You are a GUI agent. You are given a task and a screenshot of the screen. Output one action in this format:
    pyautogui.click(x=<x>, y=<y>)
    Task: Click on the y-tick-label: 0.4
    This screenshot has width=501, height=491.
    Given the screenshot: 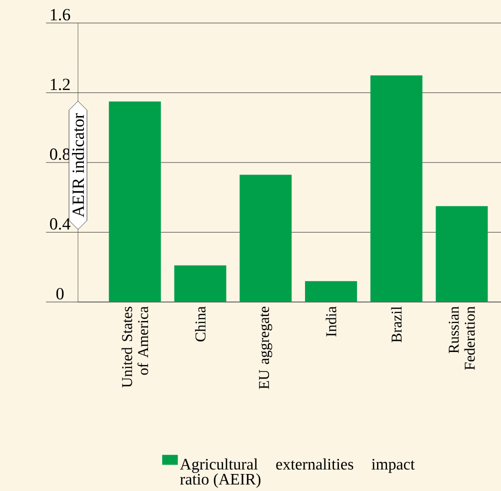 What is the action you would take?
    pyautogui.click(x=60, y=224)
    